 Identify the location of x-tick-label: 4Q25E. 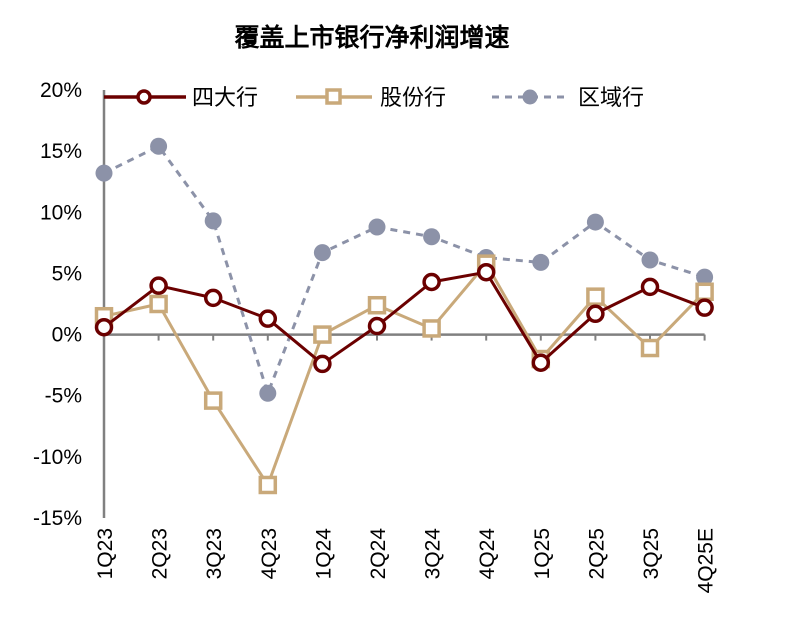
(706, 560).